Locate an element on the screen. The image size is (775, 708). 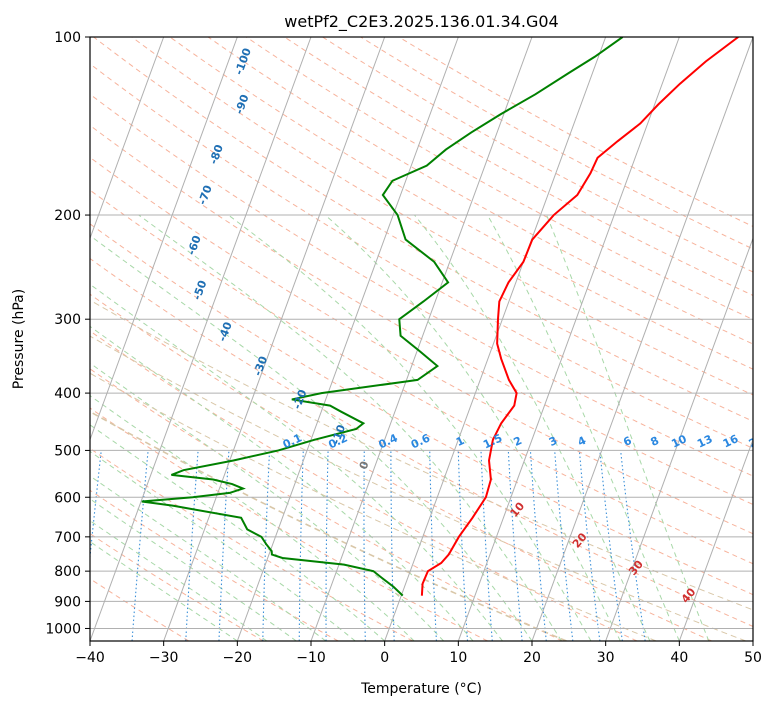
y-tick-label: 800 is located at coordinates (67, 572).